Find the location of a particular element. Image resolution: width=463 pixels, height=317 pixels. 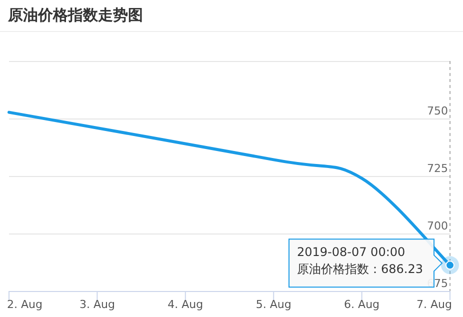

chart-title: 原油价格指数走势图 is located at coordinates (75, 15).